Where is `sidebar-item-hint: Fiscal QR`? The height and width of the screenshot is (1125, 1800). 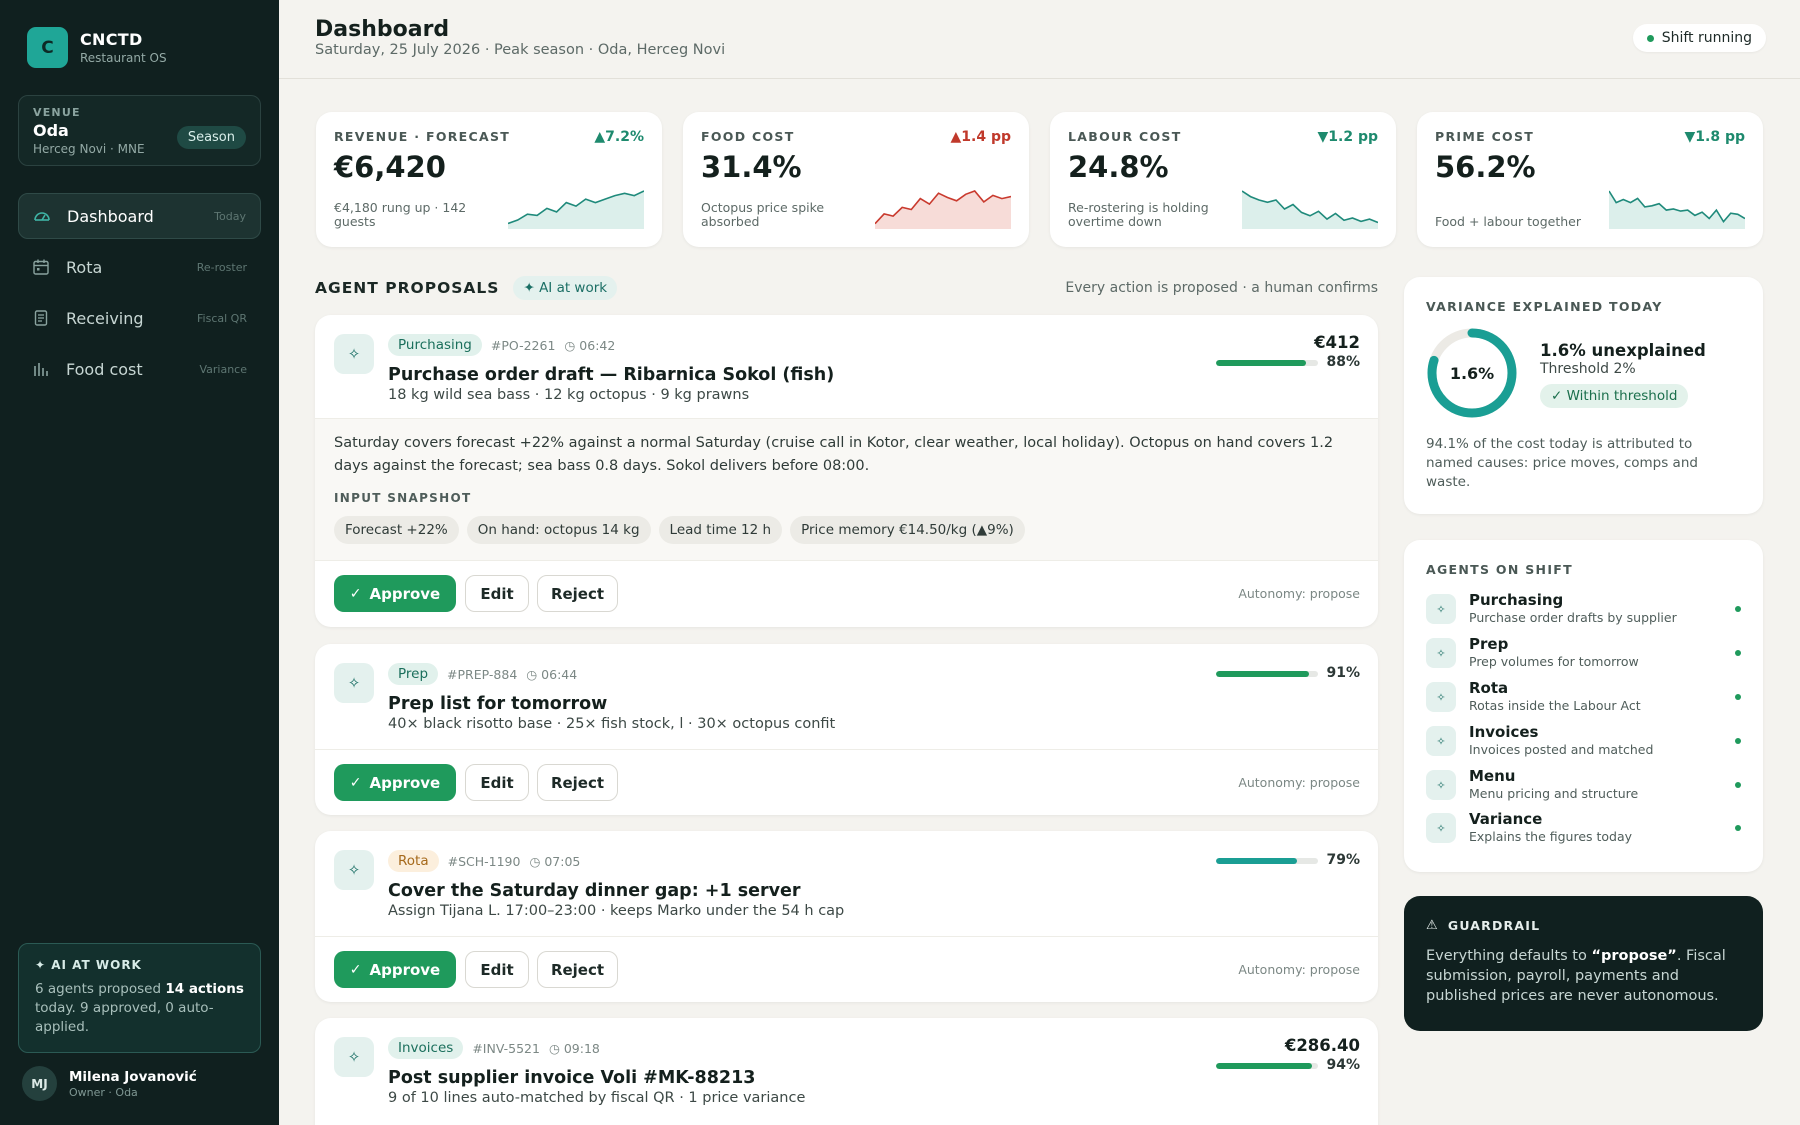 sidebar-item-hint: Fiscal QR is located at coordinates (222, 318).